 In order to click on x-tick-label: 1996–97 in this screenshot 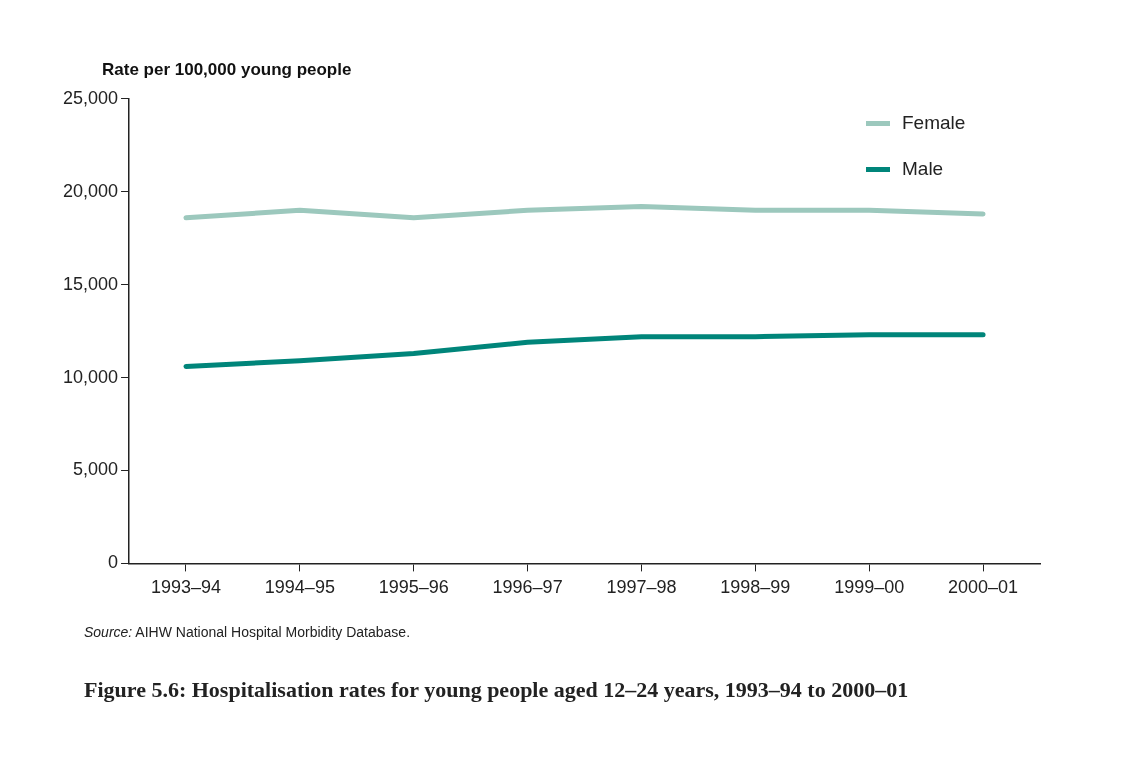, I will do `click(527, 587)`.